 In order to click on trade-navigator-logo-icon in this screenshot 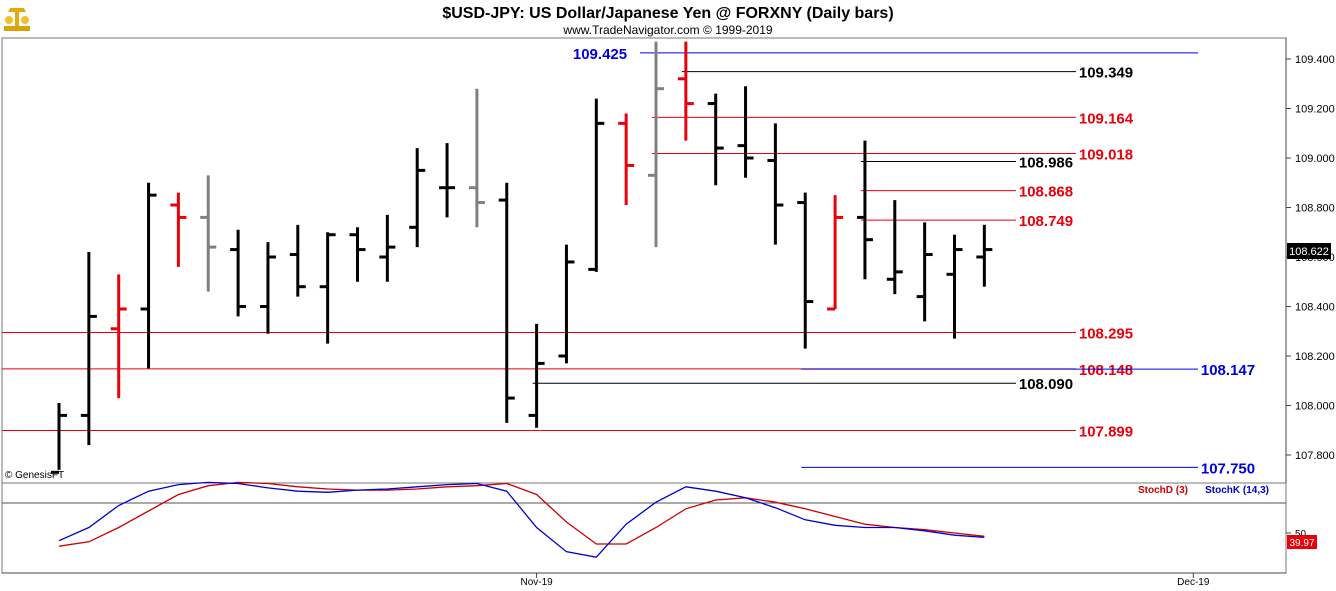, I will do `click(17, 19)`.